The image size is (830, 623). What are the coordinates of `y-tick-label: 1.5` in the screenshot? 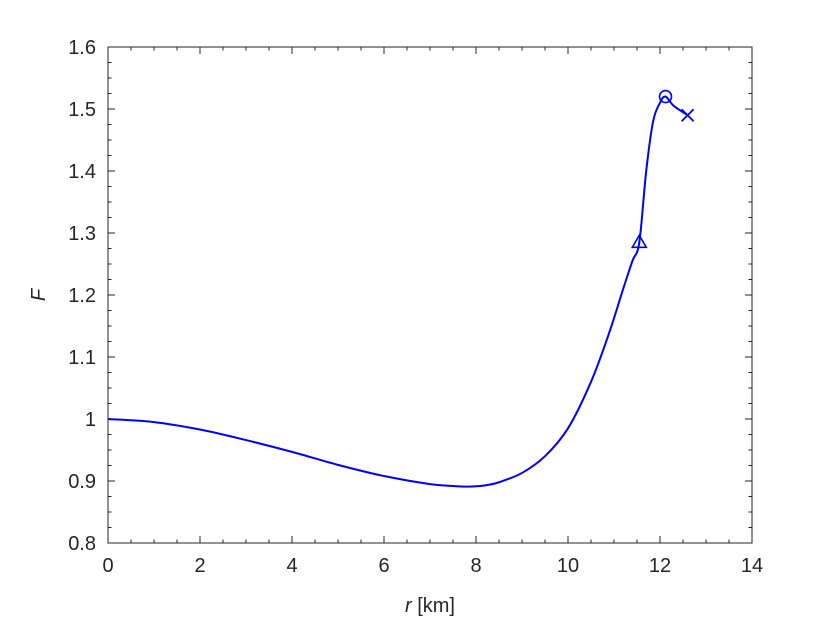 It's located at (82, 110).